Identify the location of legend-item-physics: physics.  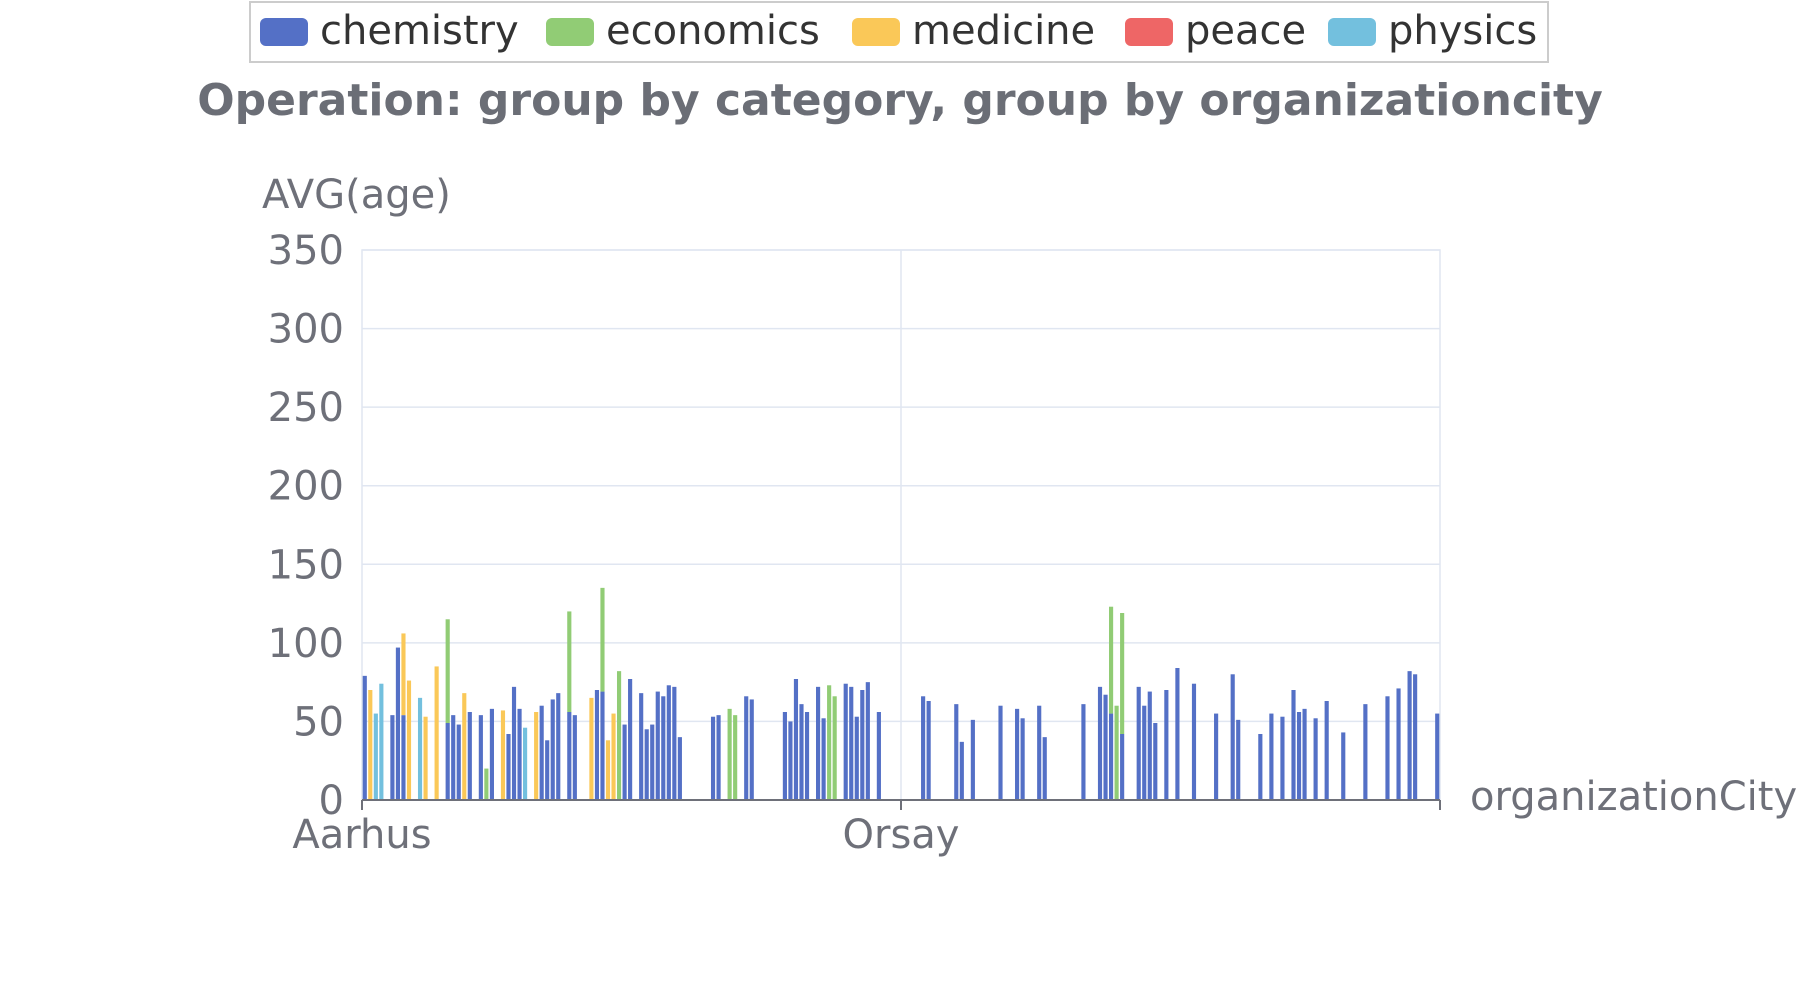
(1432, 31).